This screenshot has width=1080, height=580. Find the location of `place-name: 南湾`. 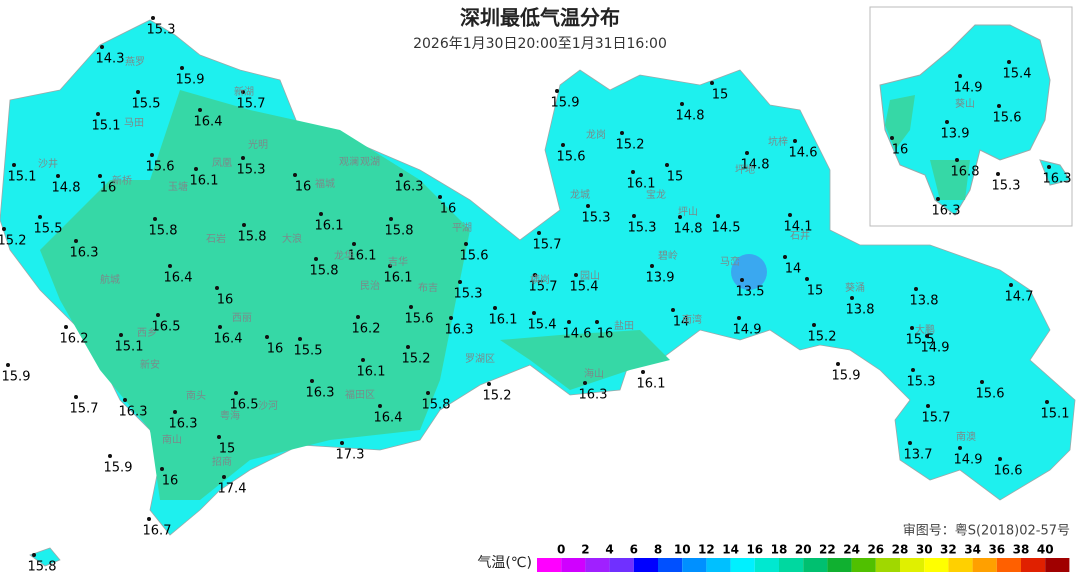

place-name: 南湾 is located at coordinates (692, 319).